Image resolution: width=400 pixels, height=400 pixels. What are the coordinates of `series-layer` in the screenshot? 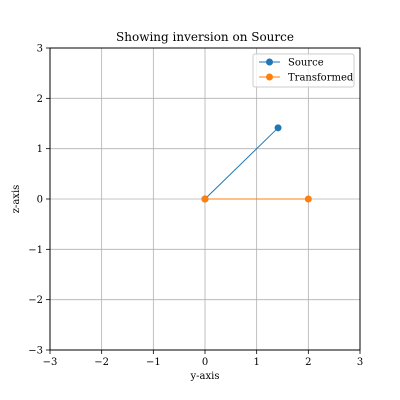 It's located at (256, 163).